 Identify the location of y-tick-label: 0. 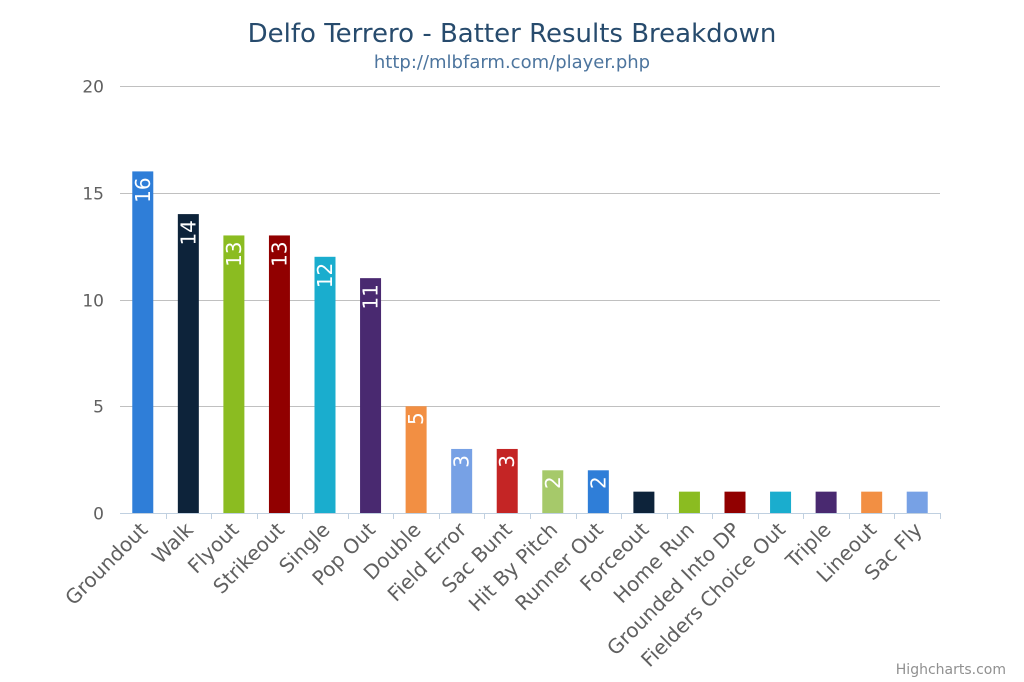
(98, 515).